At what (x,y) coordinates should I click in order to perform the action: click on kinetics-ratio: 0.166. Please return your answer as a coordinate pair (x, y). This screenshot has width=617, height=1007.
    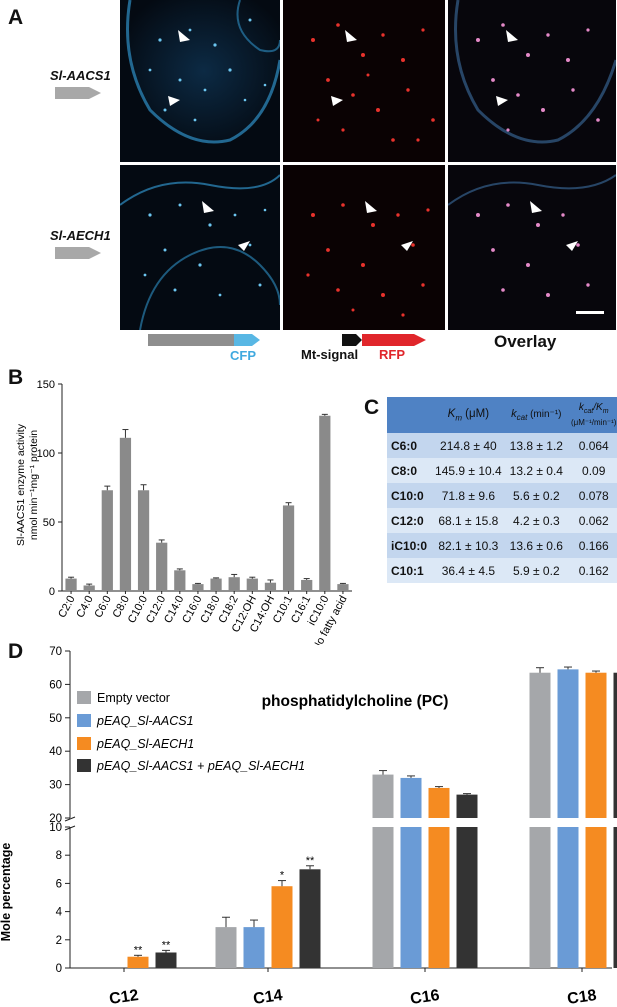
    Looking at the image, I should click on (593, 545).